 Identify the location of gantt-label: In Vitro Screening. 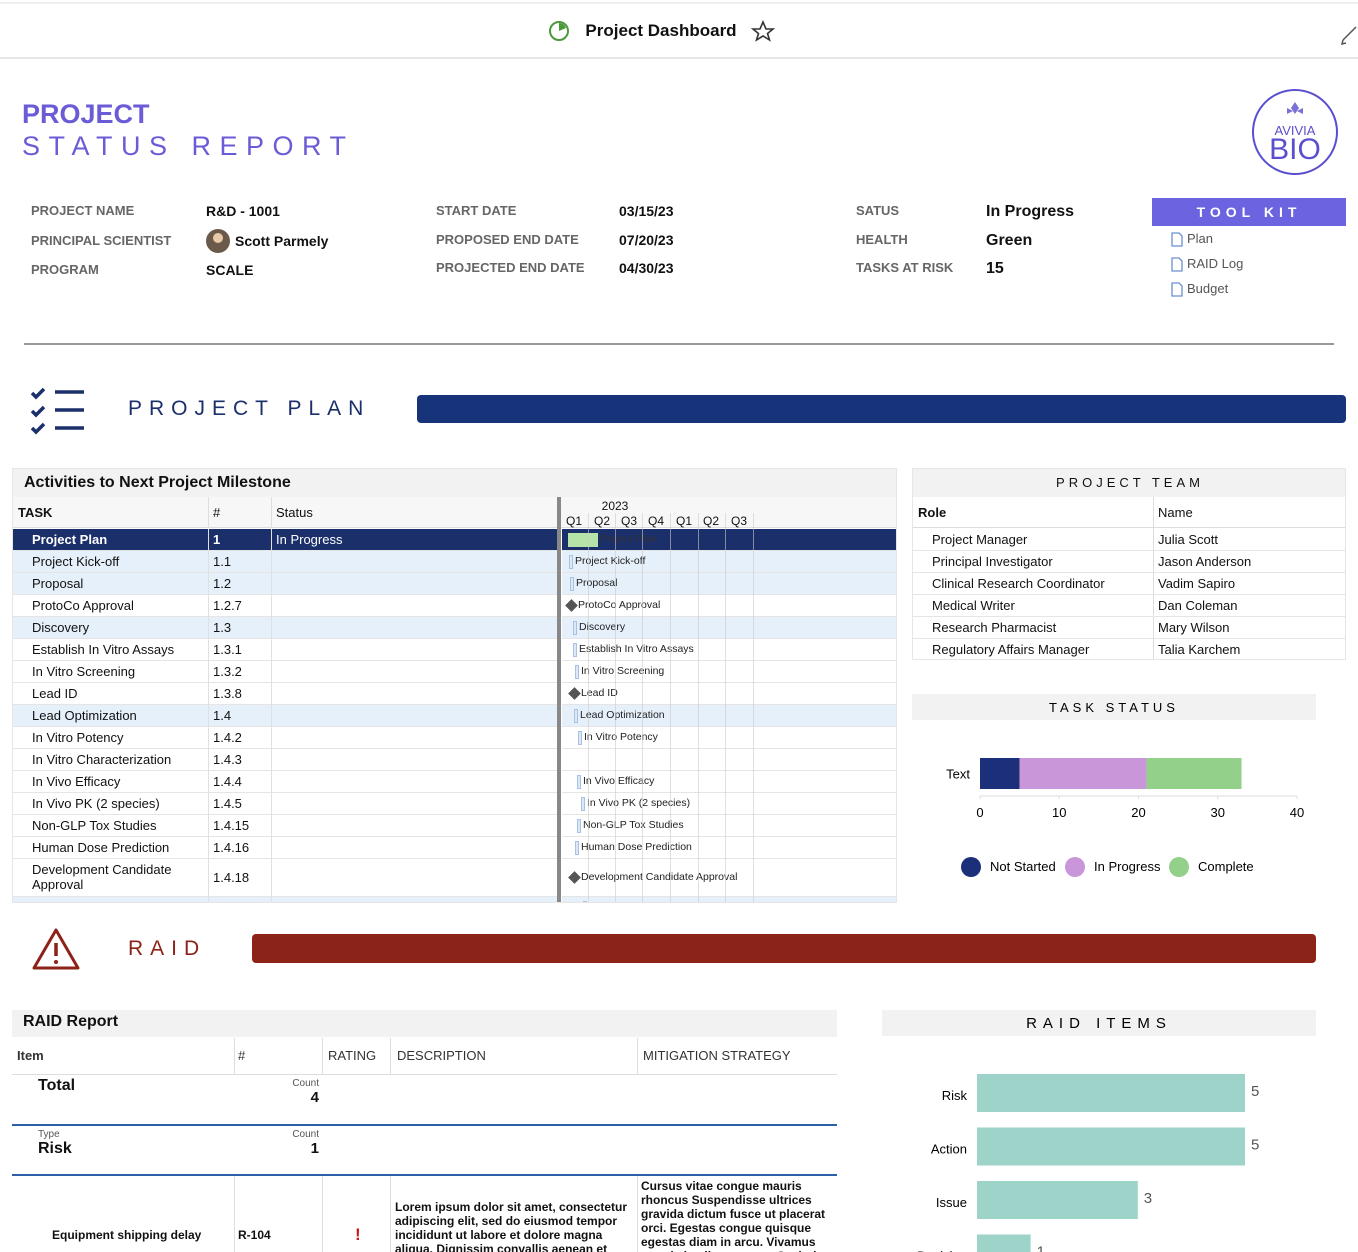
(623, 671).